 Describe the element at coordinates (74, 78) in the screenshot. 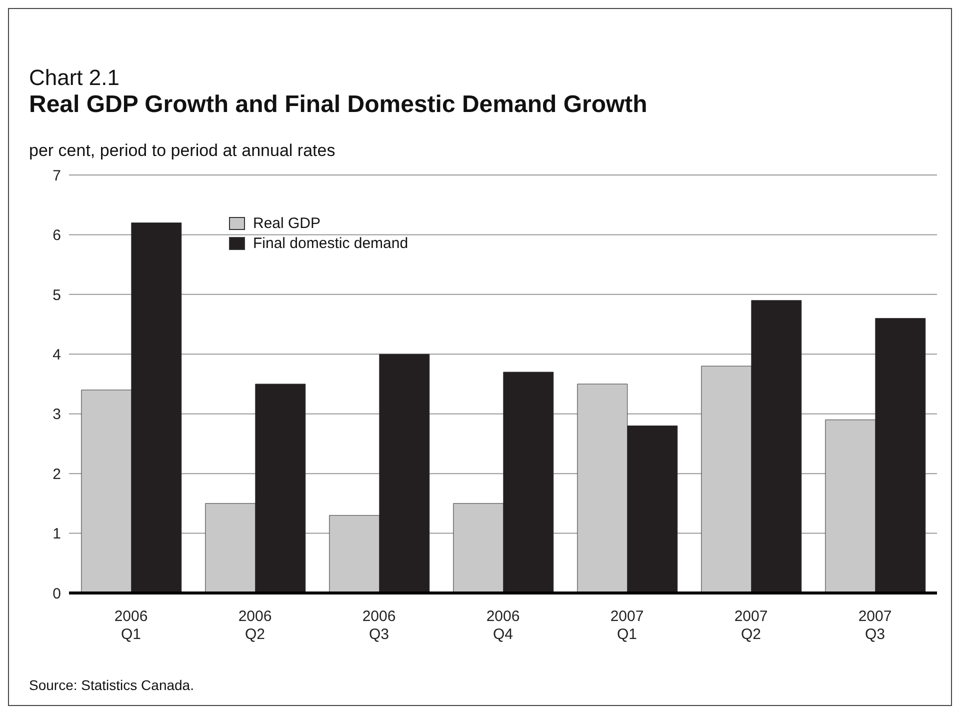

I see `chart-title: Chart 2.1` at that location.